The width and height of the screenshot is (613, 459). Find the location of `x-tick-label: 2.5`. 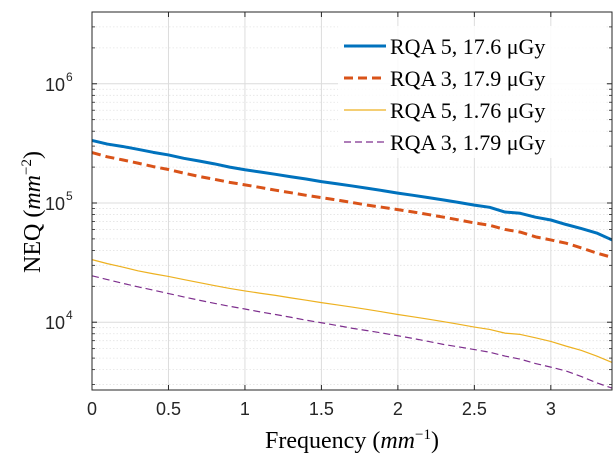

x-tick-label: 2.5 is located at coordinates (474, 409).